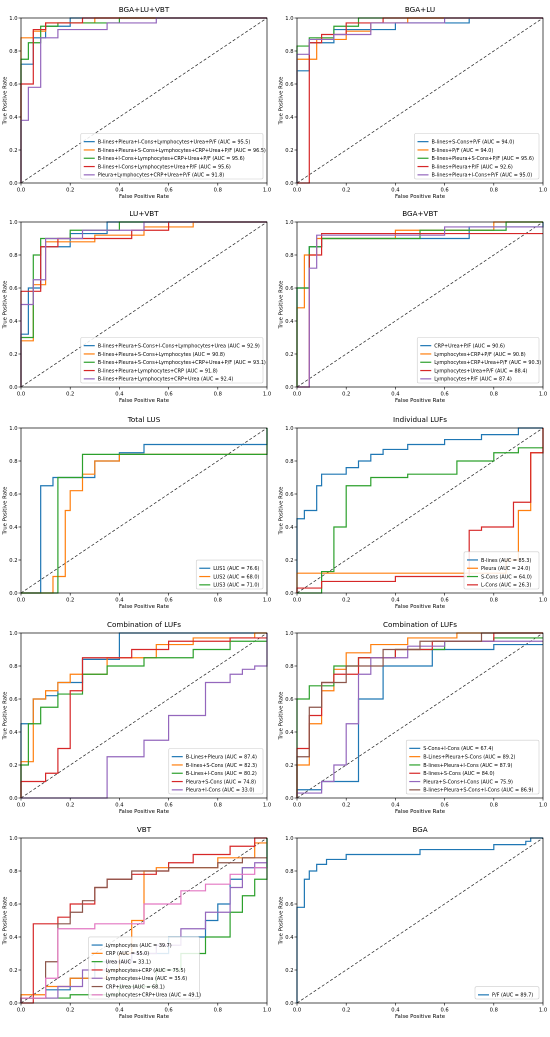 This screenshot has width=550, height=1037. What do you see at coordinates (139, 946) in the screenshot?
I see `legend-entry-label: Lymphocytes (AUC = 39.7)` at bounding box center [139, 946].